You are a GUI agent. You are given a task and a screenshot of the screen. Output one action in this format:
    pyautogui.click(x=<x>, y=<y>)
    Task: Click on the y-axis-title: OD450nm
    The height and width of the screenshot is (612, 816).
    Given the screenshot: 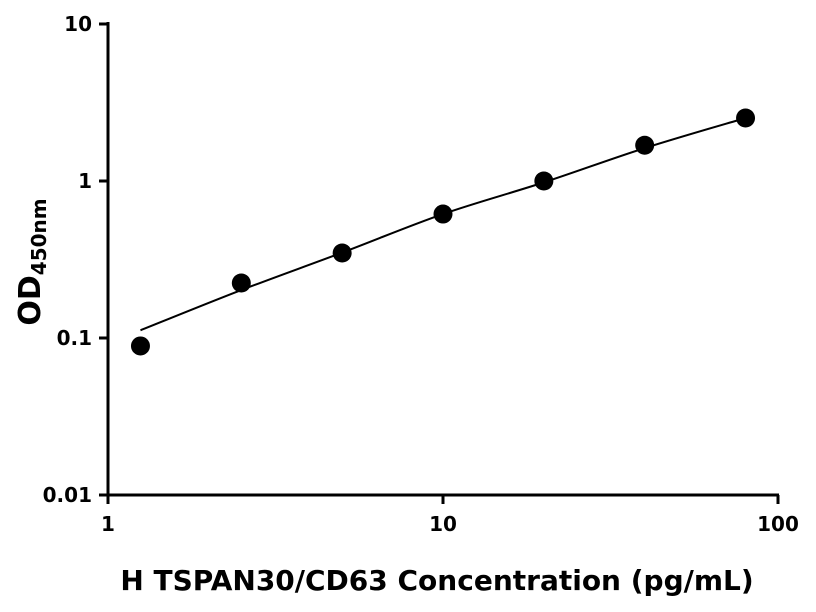 What is the action you would take?
    pyautogui.click(x=32, y=261)
    